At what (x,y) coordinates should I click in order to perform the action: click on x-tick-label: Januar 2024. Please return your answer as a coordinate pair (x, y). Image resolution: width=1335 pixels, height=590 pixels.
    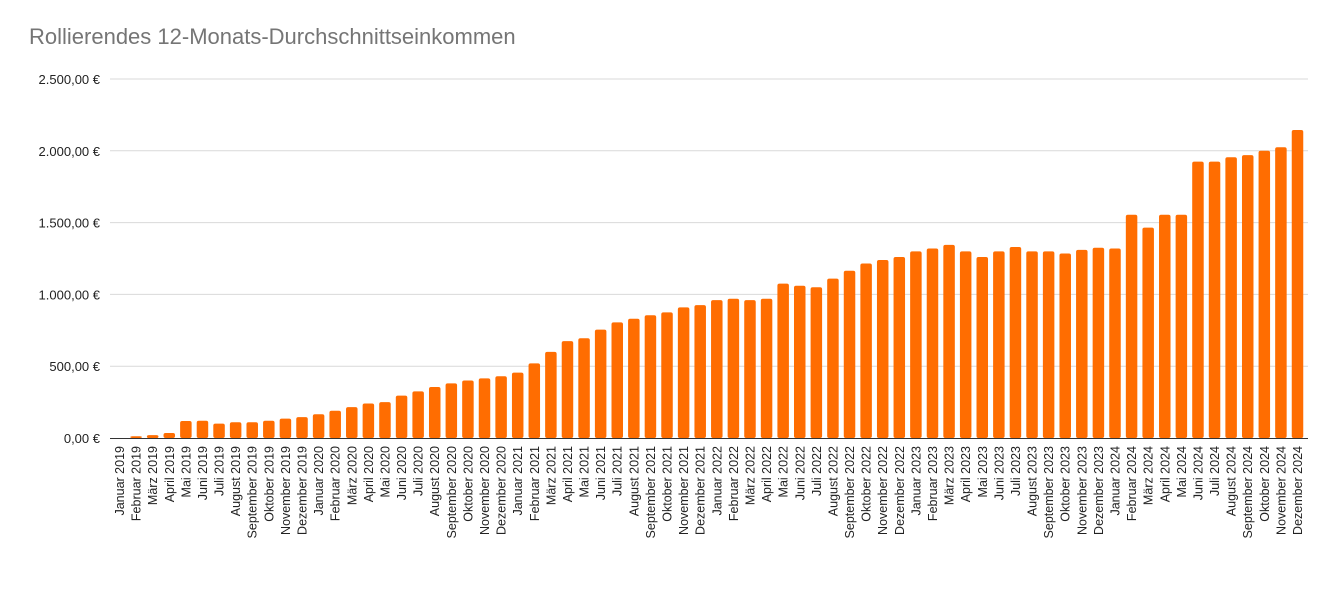
    Looking at the image, I should click on (1115, 481).